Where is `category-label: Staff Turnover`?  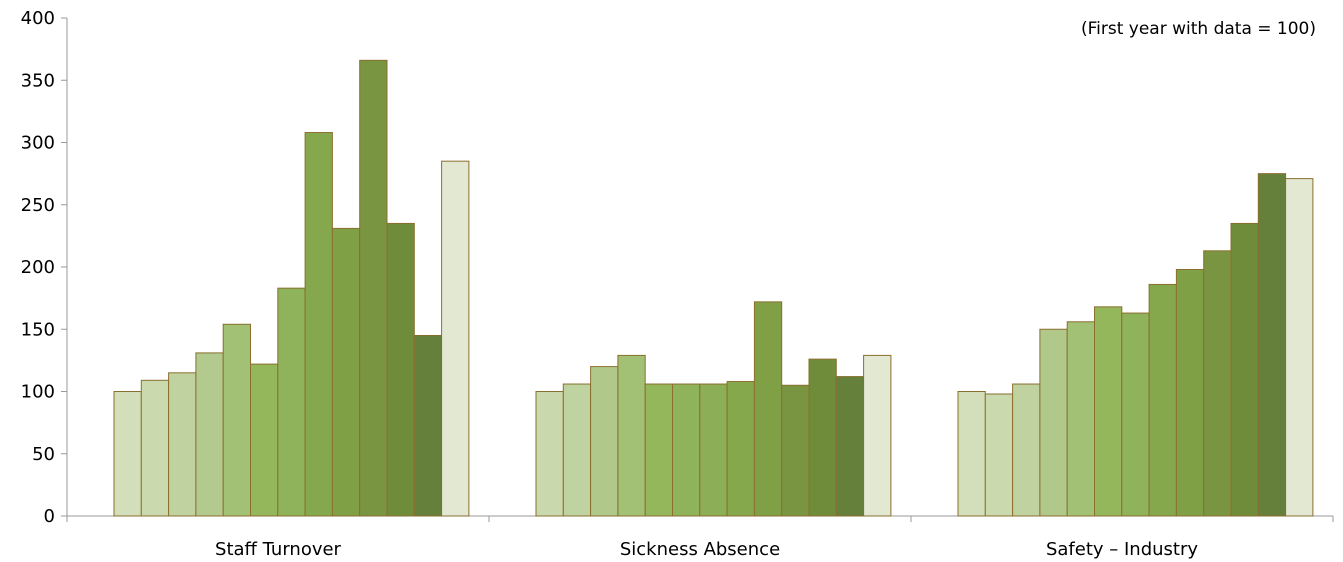 category-label: Staff Turnover is located at coordinates (278, 549).